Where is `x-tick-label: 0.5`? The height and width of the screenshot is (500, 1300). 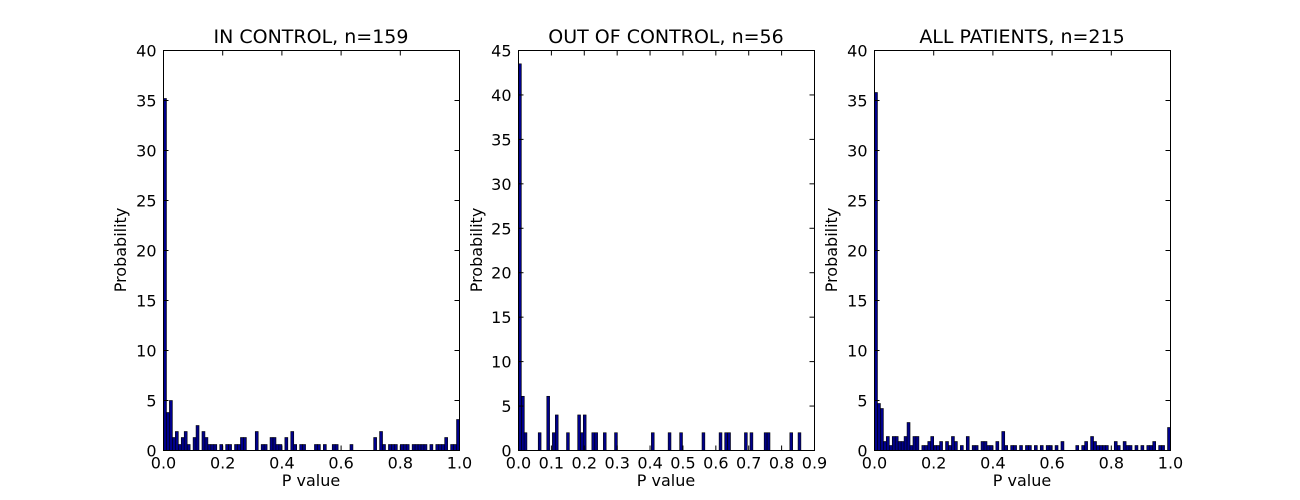
x-tick-label: 0.5 is located at coordinates (682, 463).